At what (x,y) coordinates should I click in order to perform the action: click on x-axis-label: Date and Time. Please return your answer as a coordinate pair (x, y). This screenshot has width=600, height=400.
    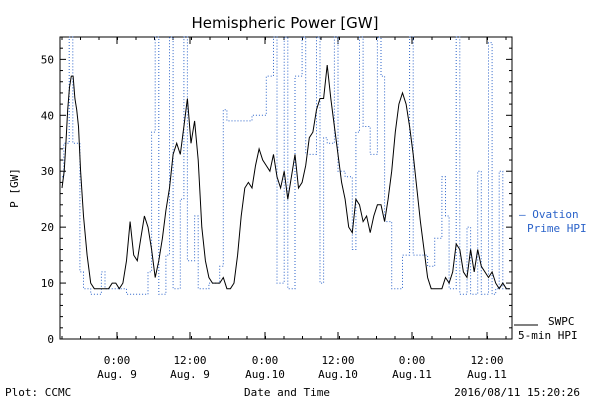
    Looking at the image, I should click on (287, 392).